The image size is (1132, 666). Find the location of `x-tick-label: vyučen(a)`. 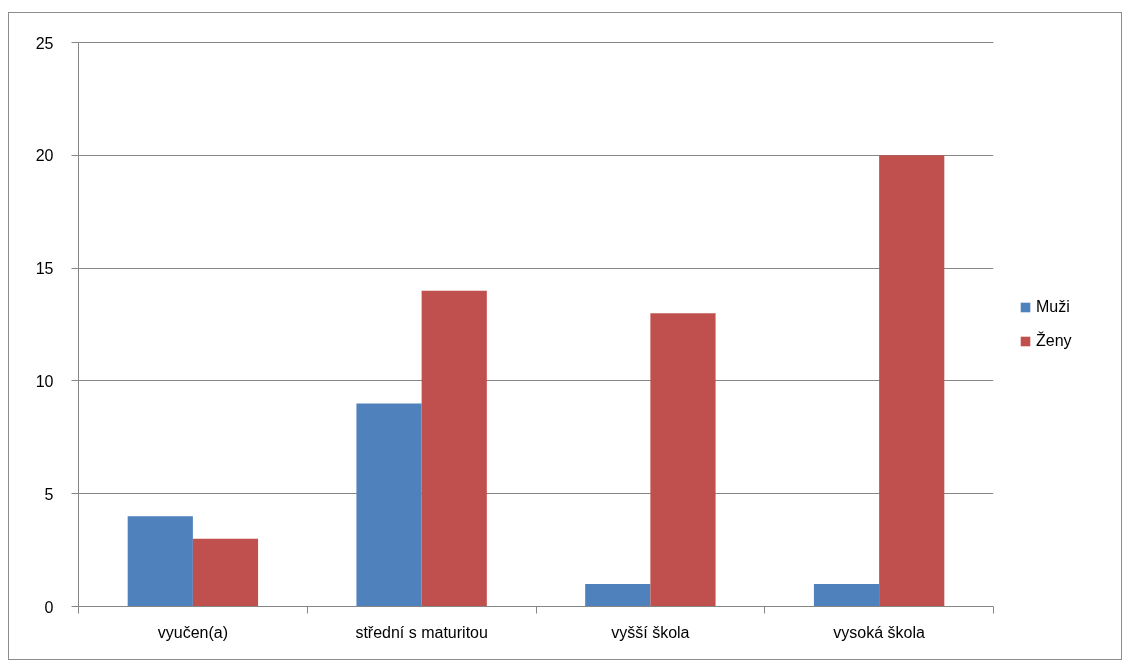

x-tick-label: vyučen(a) is located at coordinates (192, 632).